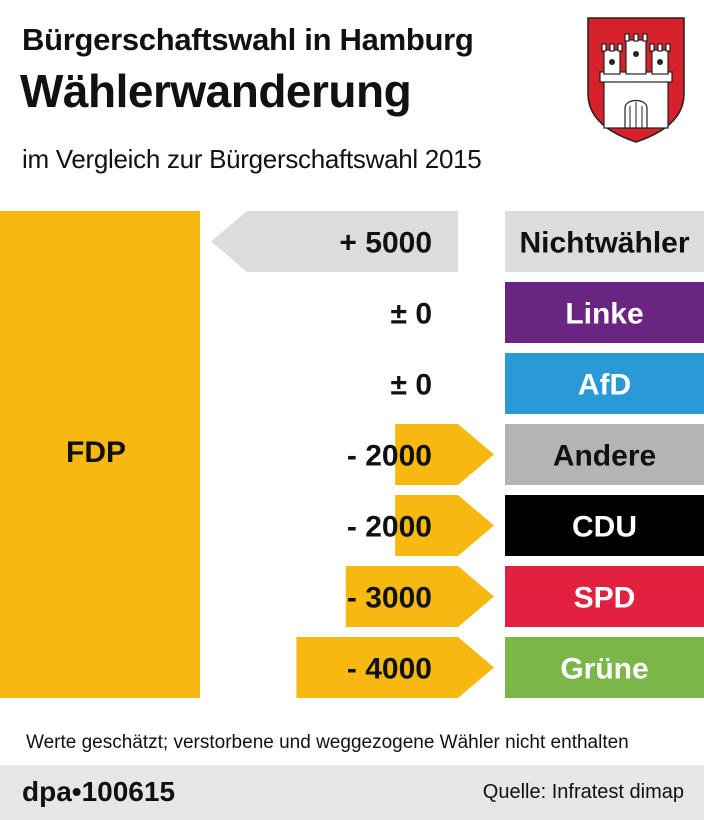 This screenshot has height=820, width=704. I want to click on party-label: AfD, so click(604, 385).